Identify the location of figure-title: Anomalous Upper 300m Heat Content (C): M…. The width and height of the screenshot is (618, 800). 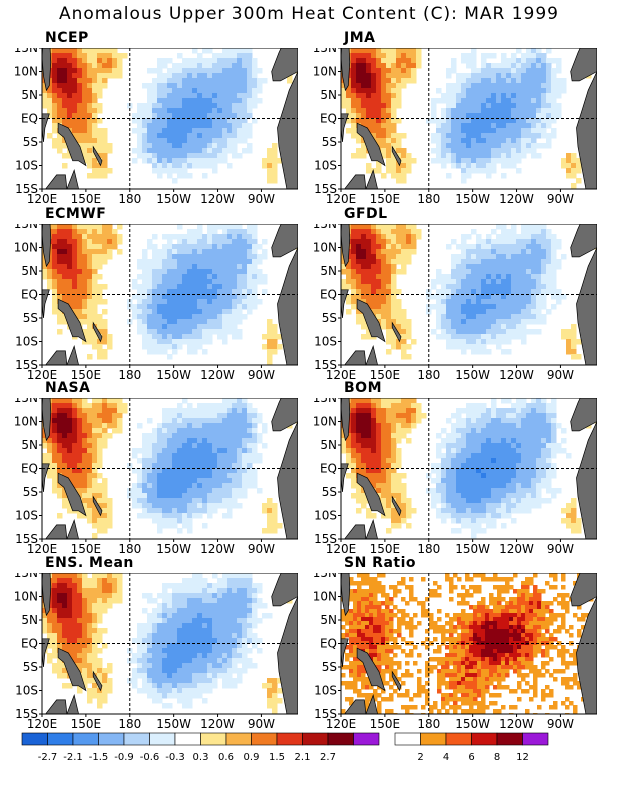
(308, 14).